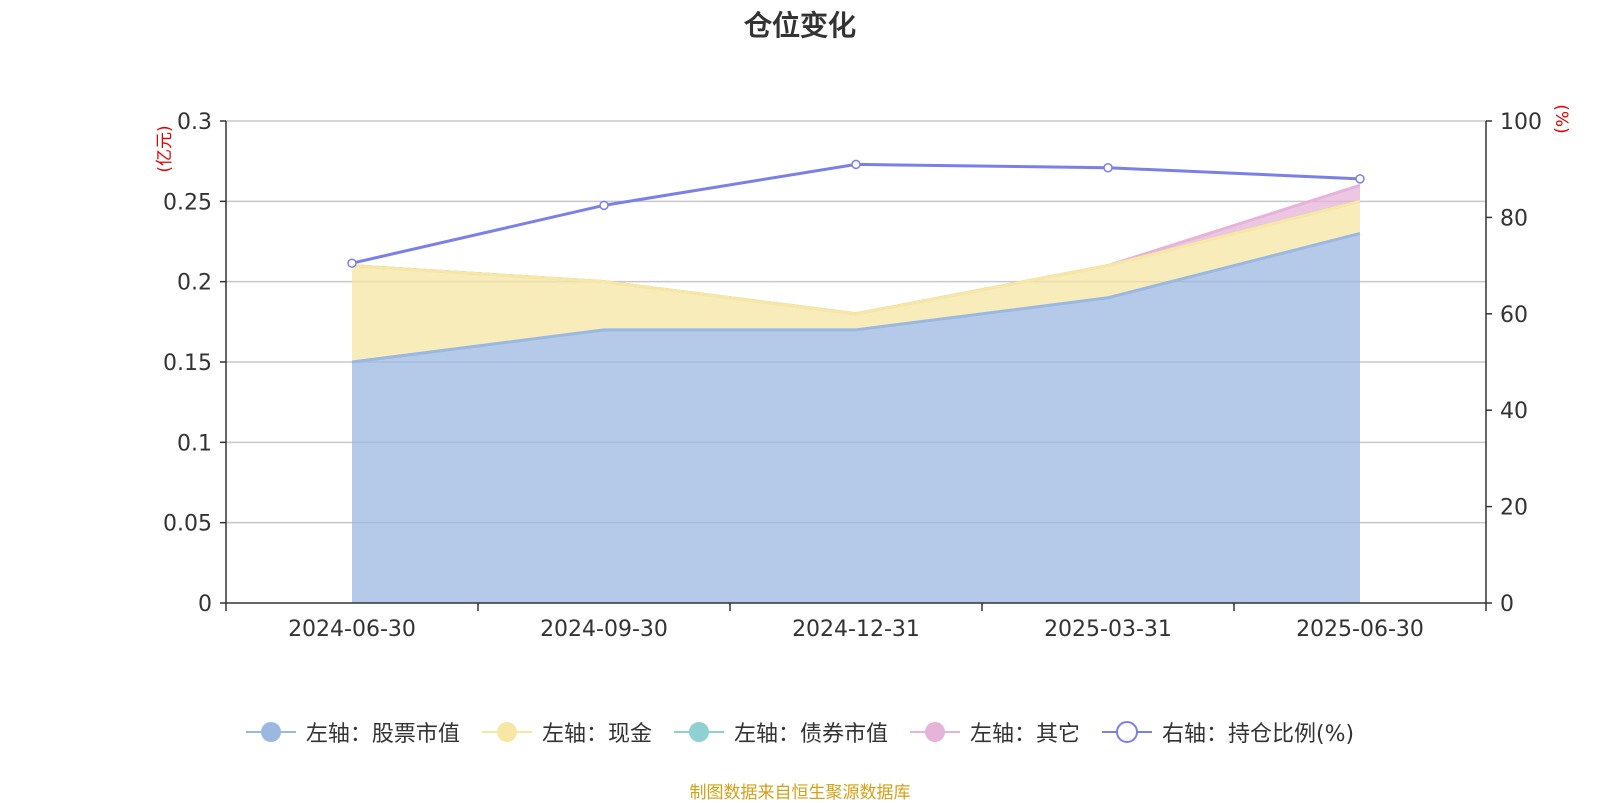 The width and height of the screenshot is (1600, 803). I want to click on x-tick-label: 2024-06-30, so click(352, 629).